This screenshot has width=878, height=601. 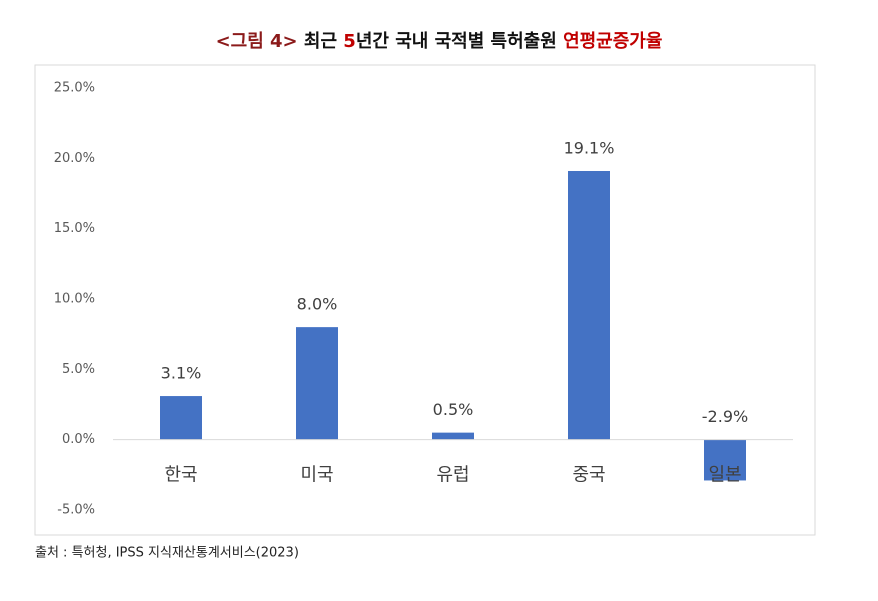 What do you see at coordinates (316, 475) in the screenshot?
I see `x-tick-label: 미국` at bounding box center [316, 475].